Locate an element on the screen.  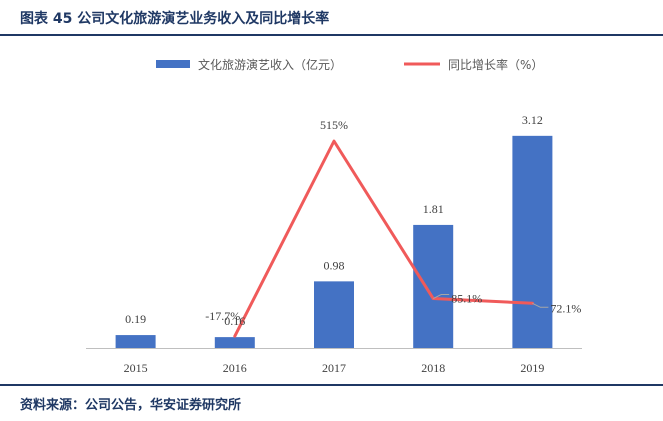
line-label-2019: 72.1% is located at coordinates (565, 308).